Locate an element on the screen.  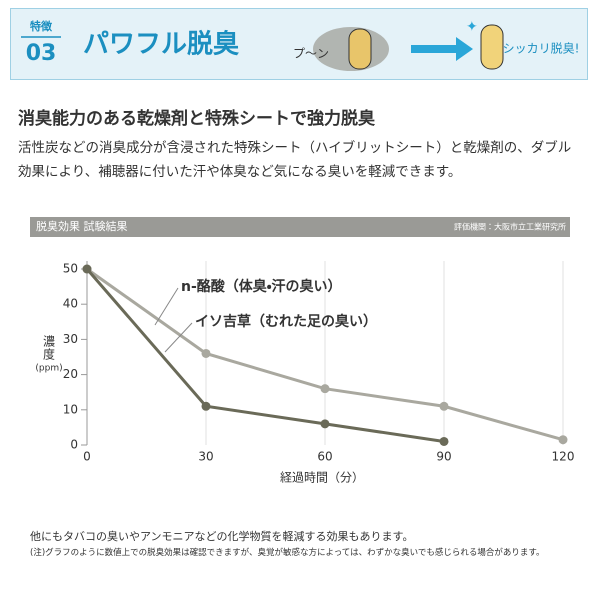
y-axis-label: 濃 is located at coordinates (49, 342).